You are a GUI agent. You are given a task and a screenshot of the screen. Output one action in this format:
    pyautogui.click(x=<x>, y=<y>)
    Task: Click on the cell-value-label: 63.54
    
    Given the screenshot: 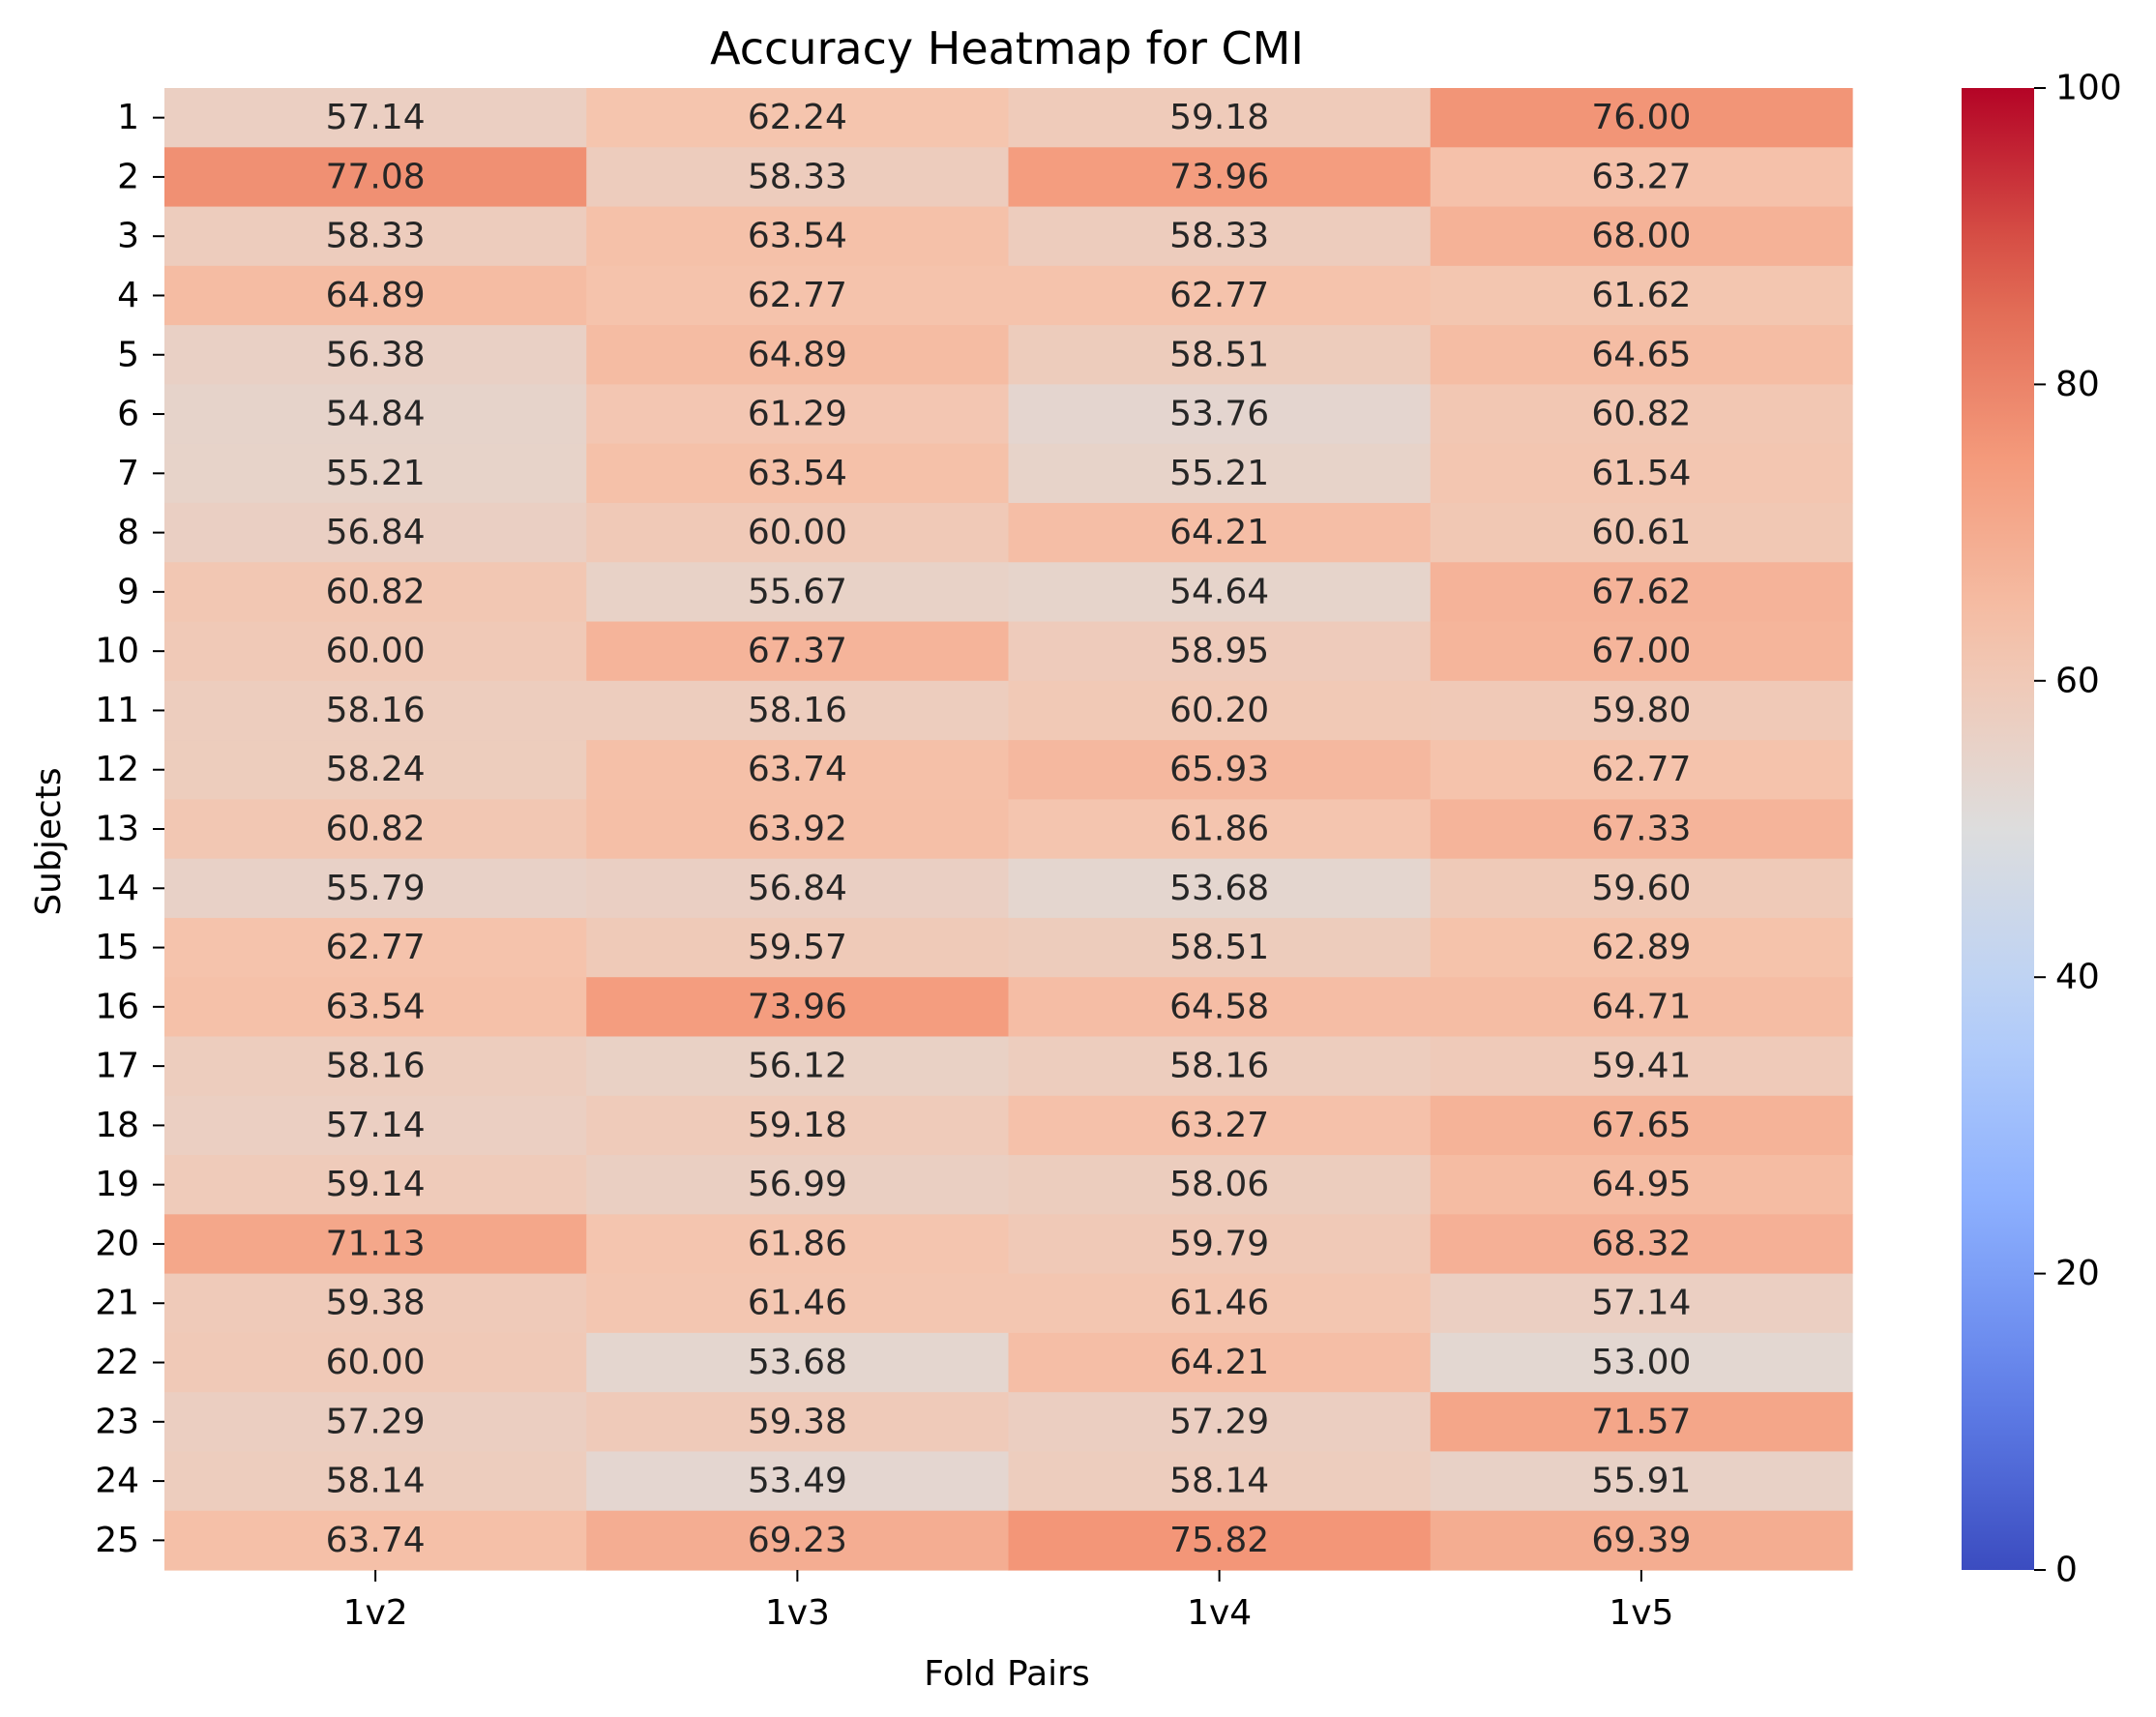 What is the action you would take?
    pyautogui.click(x=376, y=1007)
    